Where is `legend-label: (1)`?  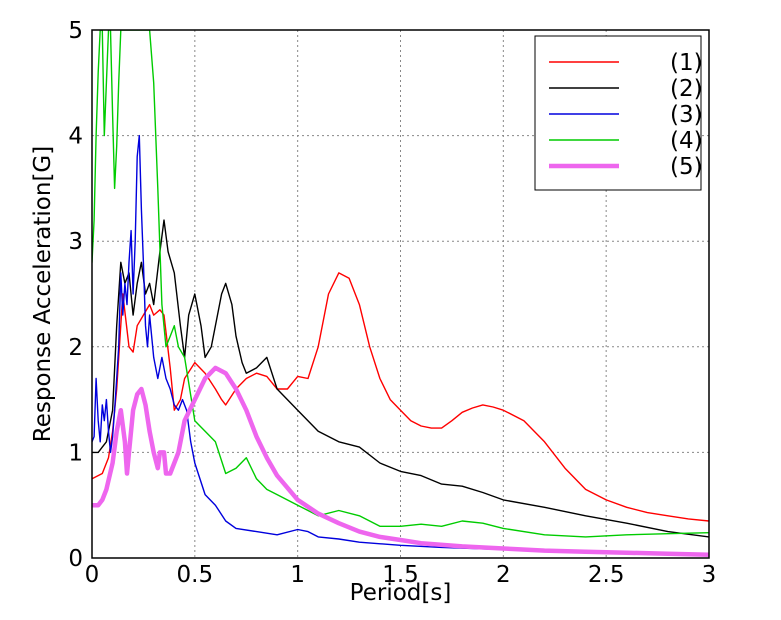
legend-label: (1) is located at coordinates (686, 63).